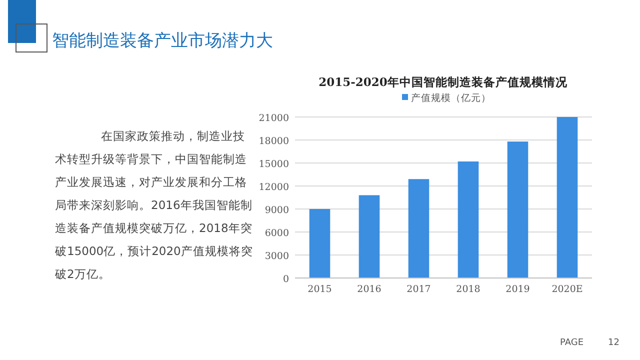  What do you see at coordinates (273, 187) in the screenshot?
I see `y-tick-label: 12000` at bounding box center [273, 187].